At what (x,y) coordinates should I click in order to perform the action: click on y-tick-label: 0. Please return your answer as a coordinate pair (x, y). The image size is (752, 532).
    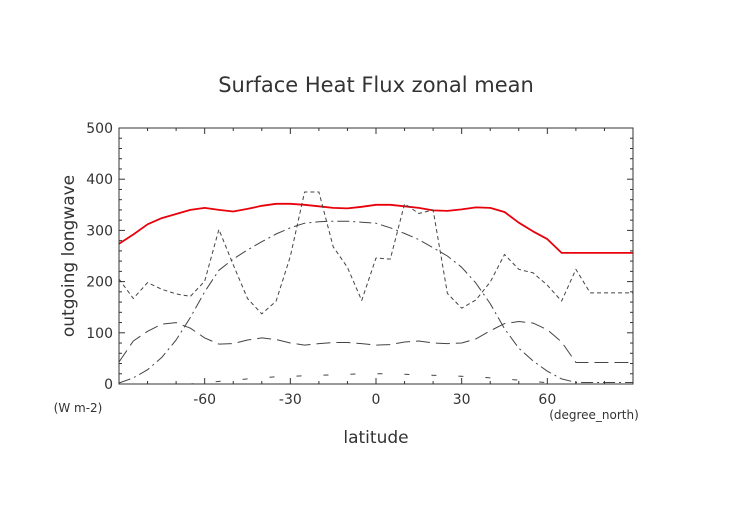
    Looking at the image, I should click on (108, 385).